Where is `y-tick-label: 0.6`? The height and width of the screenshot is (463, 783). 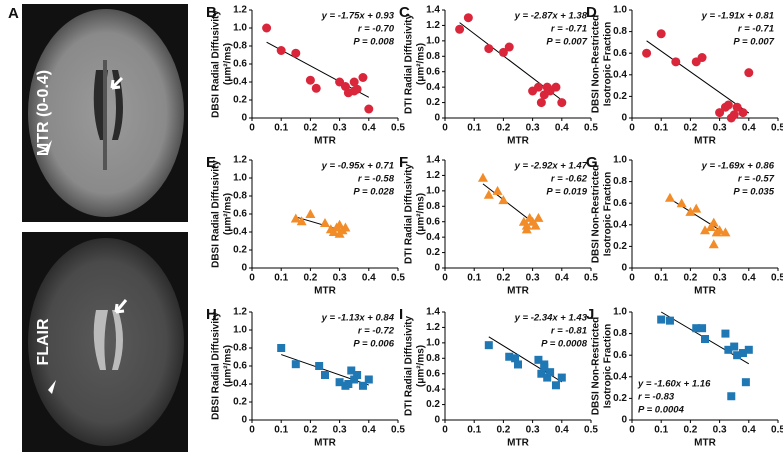
y-tick-label: 0.6 is located at coordinates (433, 221).